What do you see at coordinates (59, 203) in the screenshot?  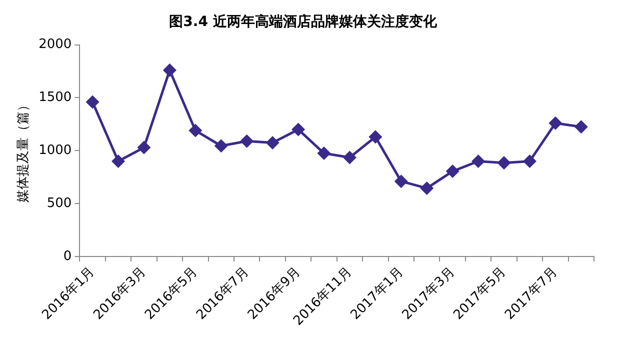 I see `y-tick-label: 500` at bounding box center [59, 203].